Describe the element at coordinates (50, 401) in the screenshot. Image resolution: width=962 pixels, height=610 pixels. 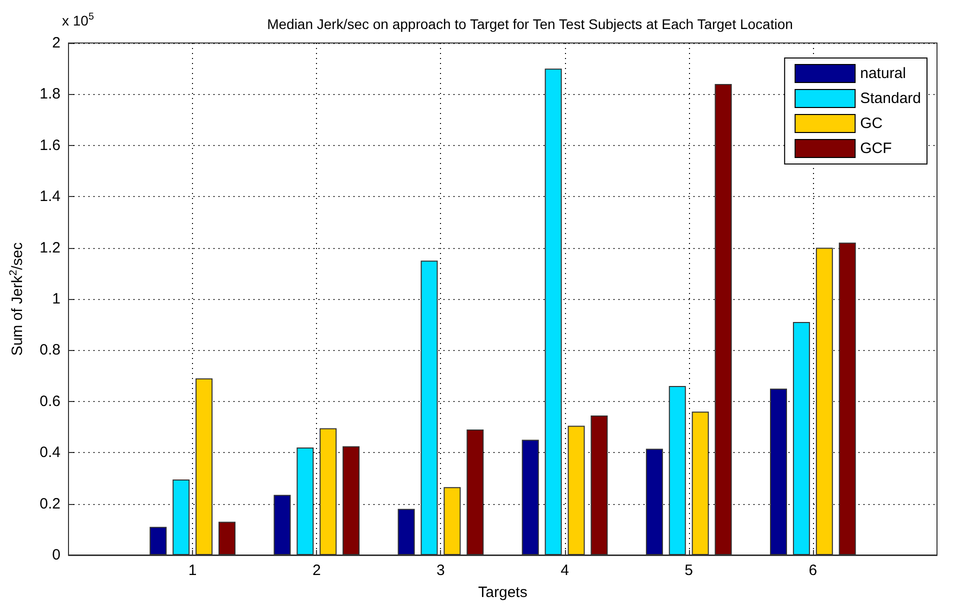
I see `y-tick-label: 0.6` at that location.